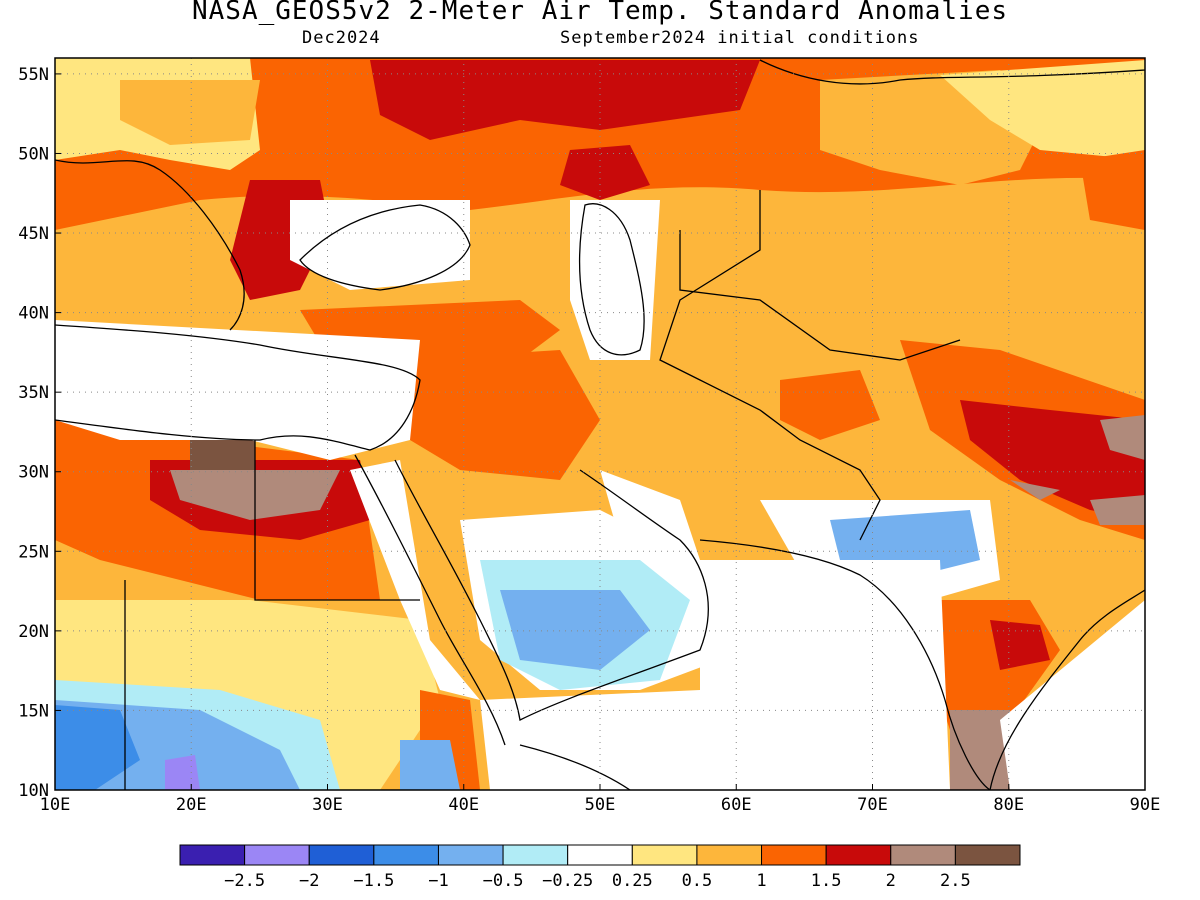  What do you see at coordinates (632, 881) in the screenshot?
I see `colorbar-tick-label: 0.25` at bounding box center [632, 881].